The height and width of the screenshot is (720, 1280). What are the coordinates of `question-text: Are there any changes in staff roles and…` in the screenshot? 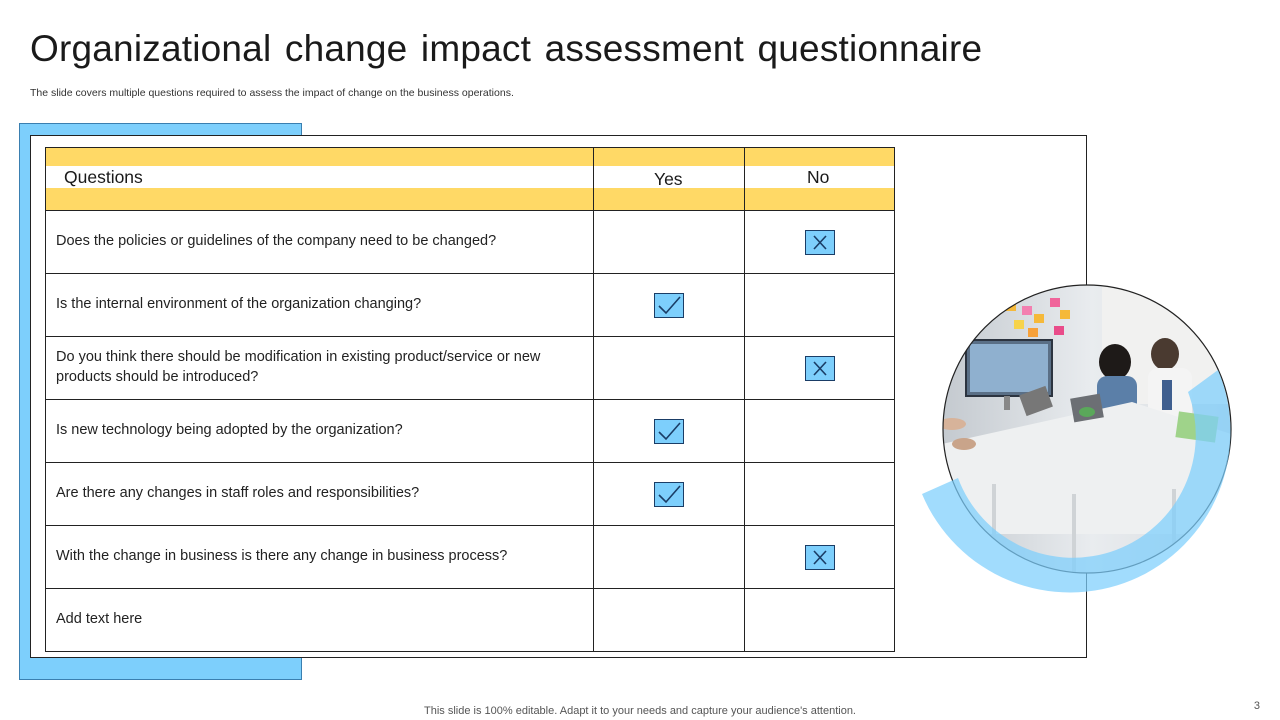 It's located at (238, 493).